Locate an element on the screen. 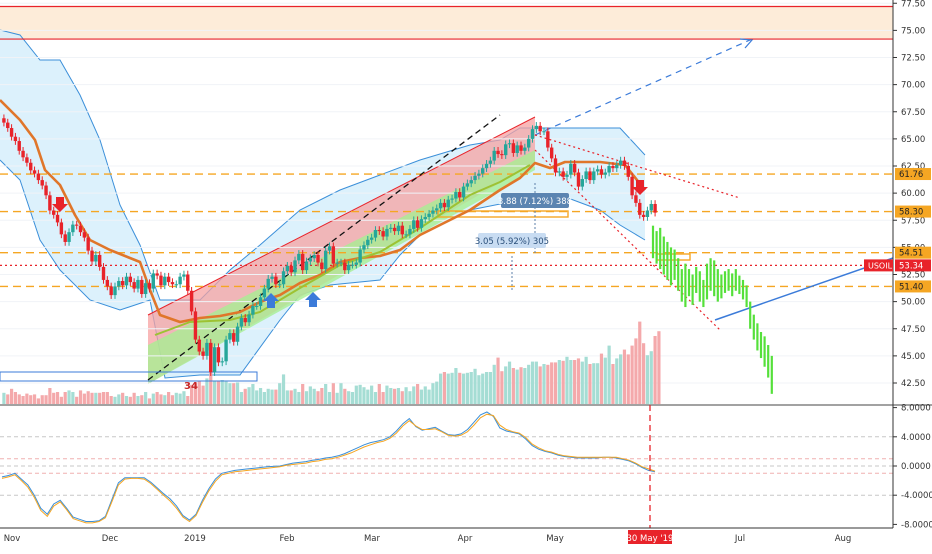 The height and width of the screenshot is (554, 932). sell-arrow-icon is located at coordinates (640, 187).